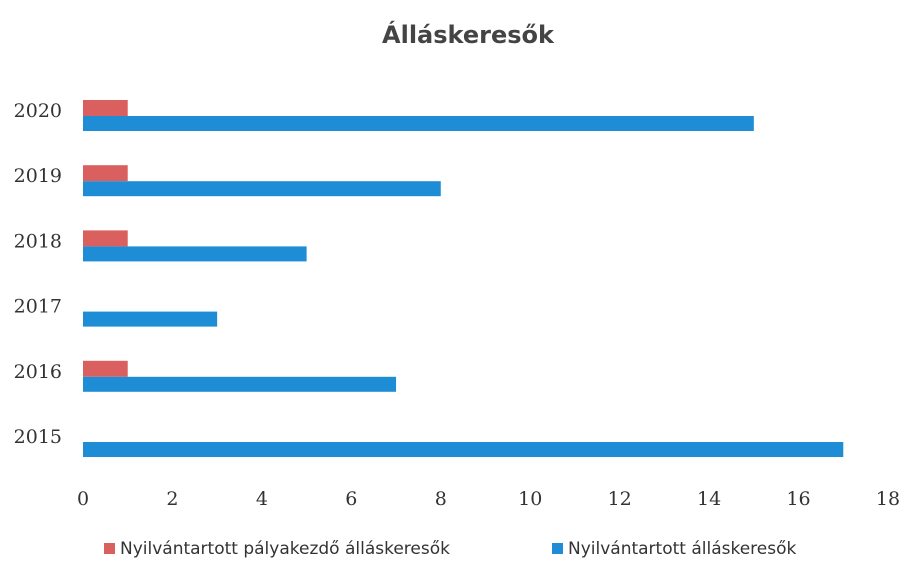  What do you see at coordinates (798, 499) in the screenshot?
I see `x-tick-label: 16` at bounding box center [798, 499].